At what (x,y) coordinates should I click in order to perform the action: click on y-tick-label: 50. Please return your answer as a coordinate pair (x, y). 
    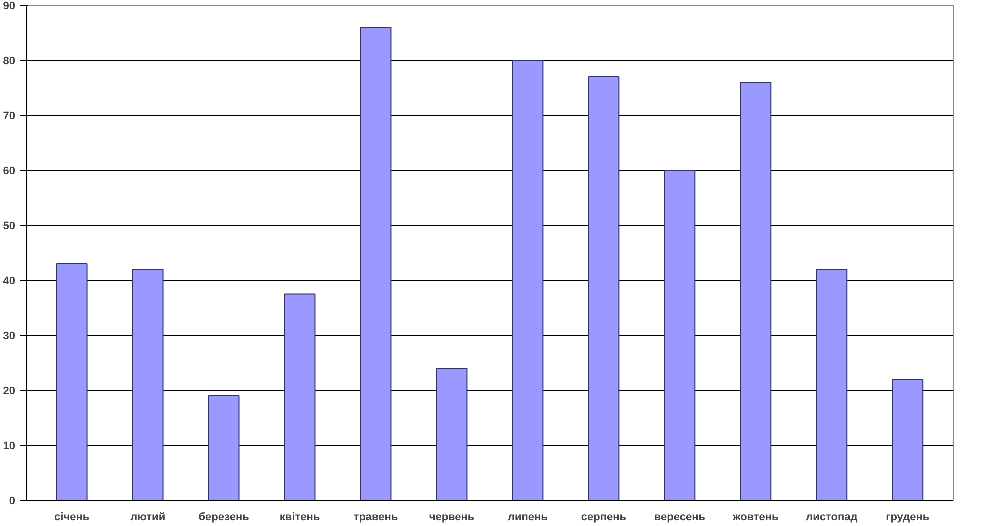
    Looking at the image, I should click on (9, 226).